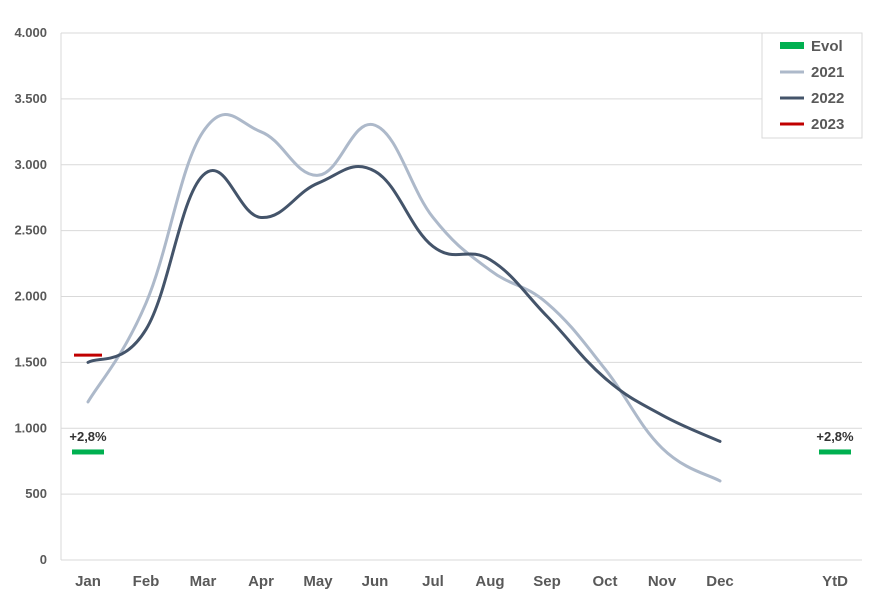 Image resolution: width=880 pixels, height=607 pixels. I want to click on x-tick-label: Jan, so click(88, 581).